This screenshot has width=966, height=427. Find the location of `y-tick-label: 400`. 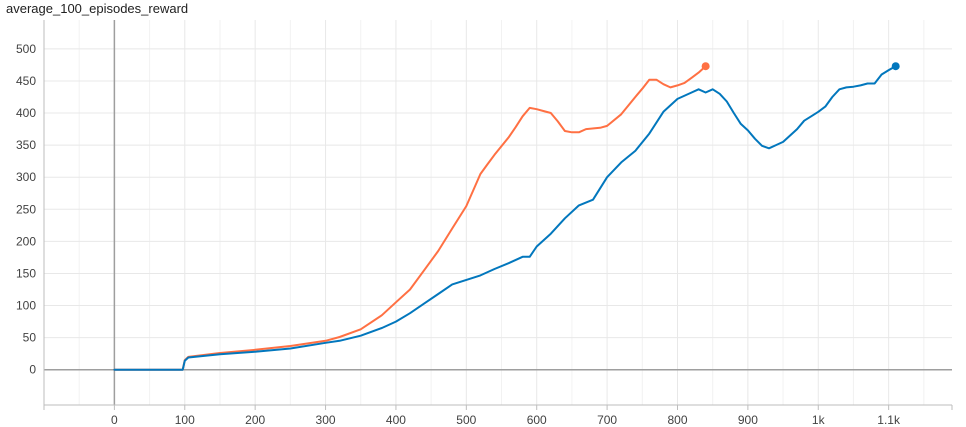

y-tick-label: 400 is located at coordinates (26, 113).